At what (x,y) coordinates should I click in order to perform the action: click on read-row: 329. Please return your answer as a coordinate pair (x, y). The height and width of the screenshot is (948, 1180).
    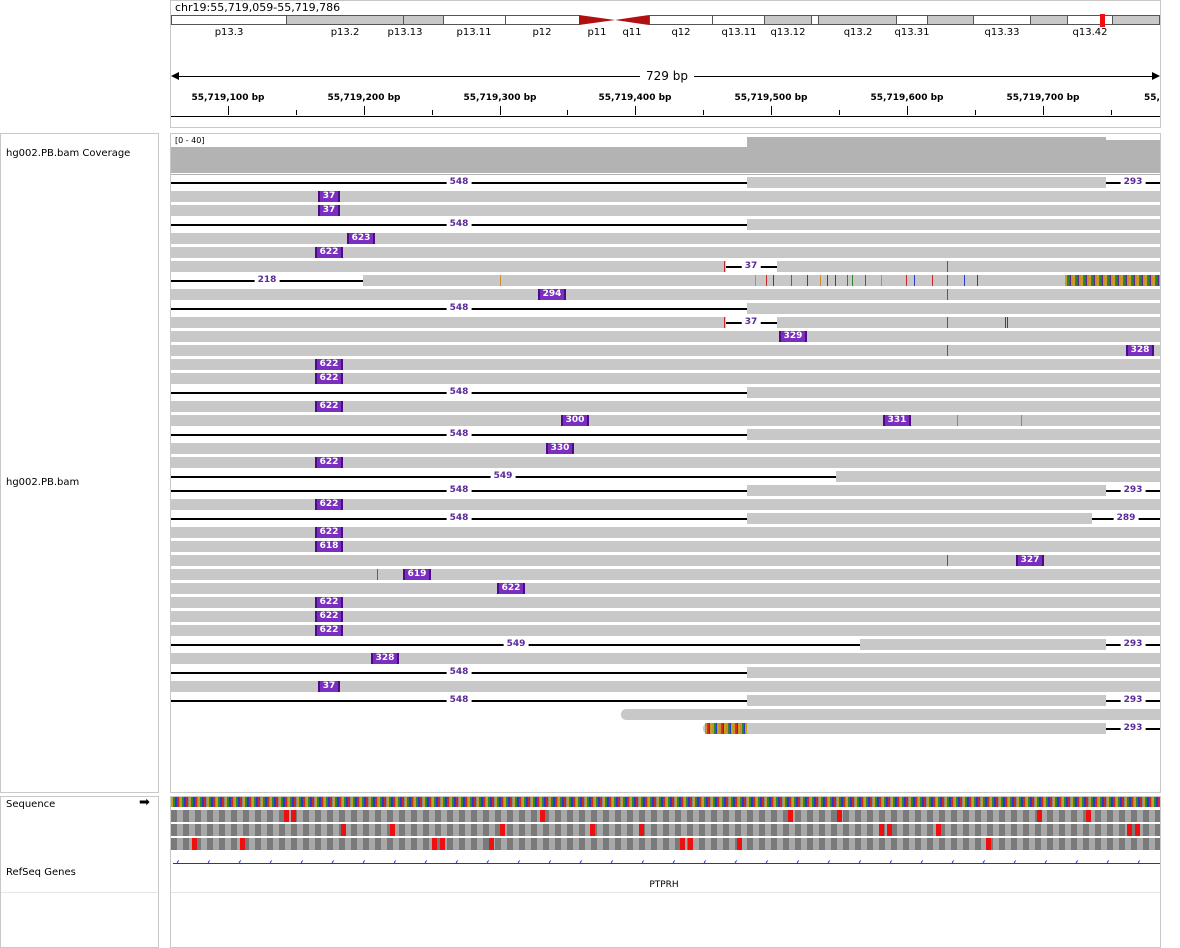
    Looking at the image, I should click on (665, 336).